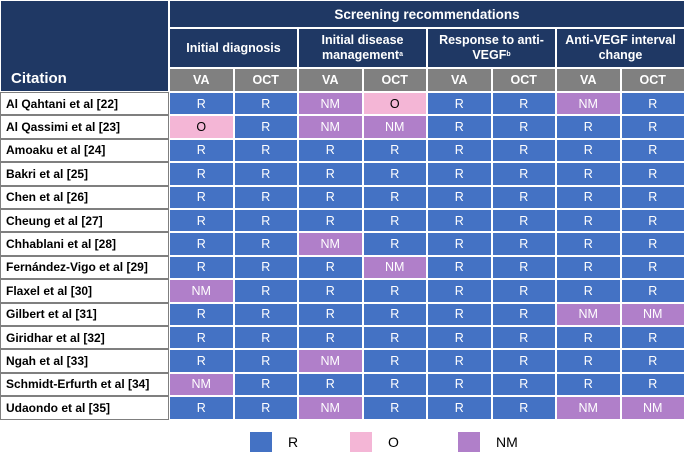 This screenshot has height=455, width=685. What do you see at coordinates (84, 46) in the screenshot?
I see `citation-header: Citation` at bounding box center [84, 46].